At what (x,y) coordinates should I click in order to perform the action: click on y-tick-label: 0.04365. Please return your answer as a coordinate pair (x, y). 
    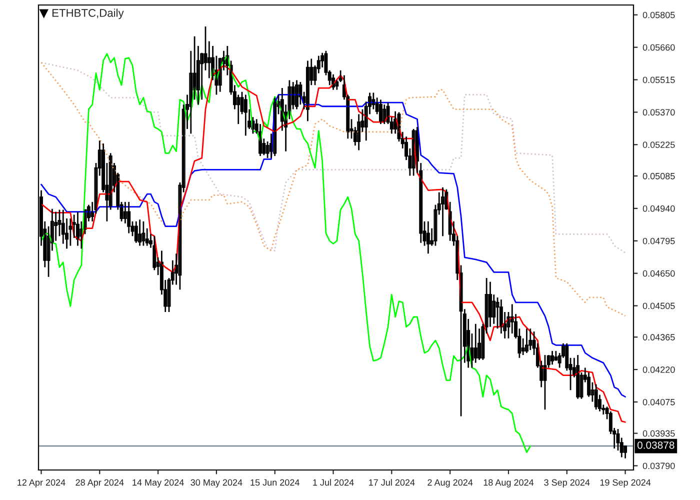
    Looking at the image, I should click on (658, 337).